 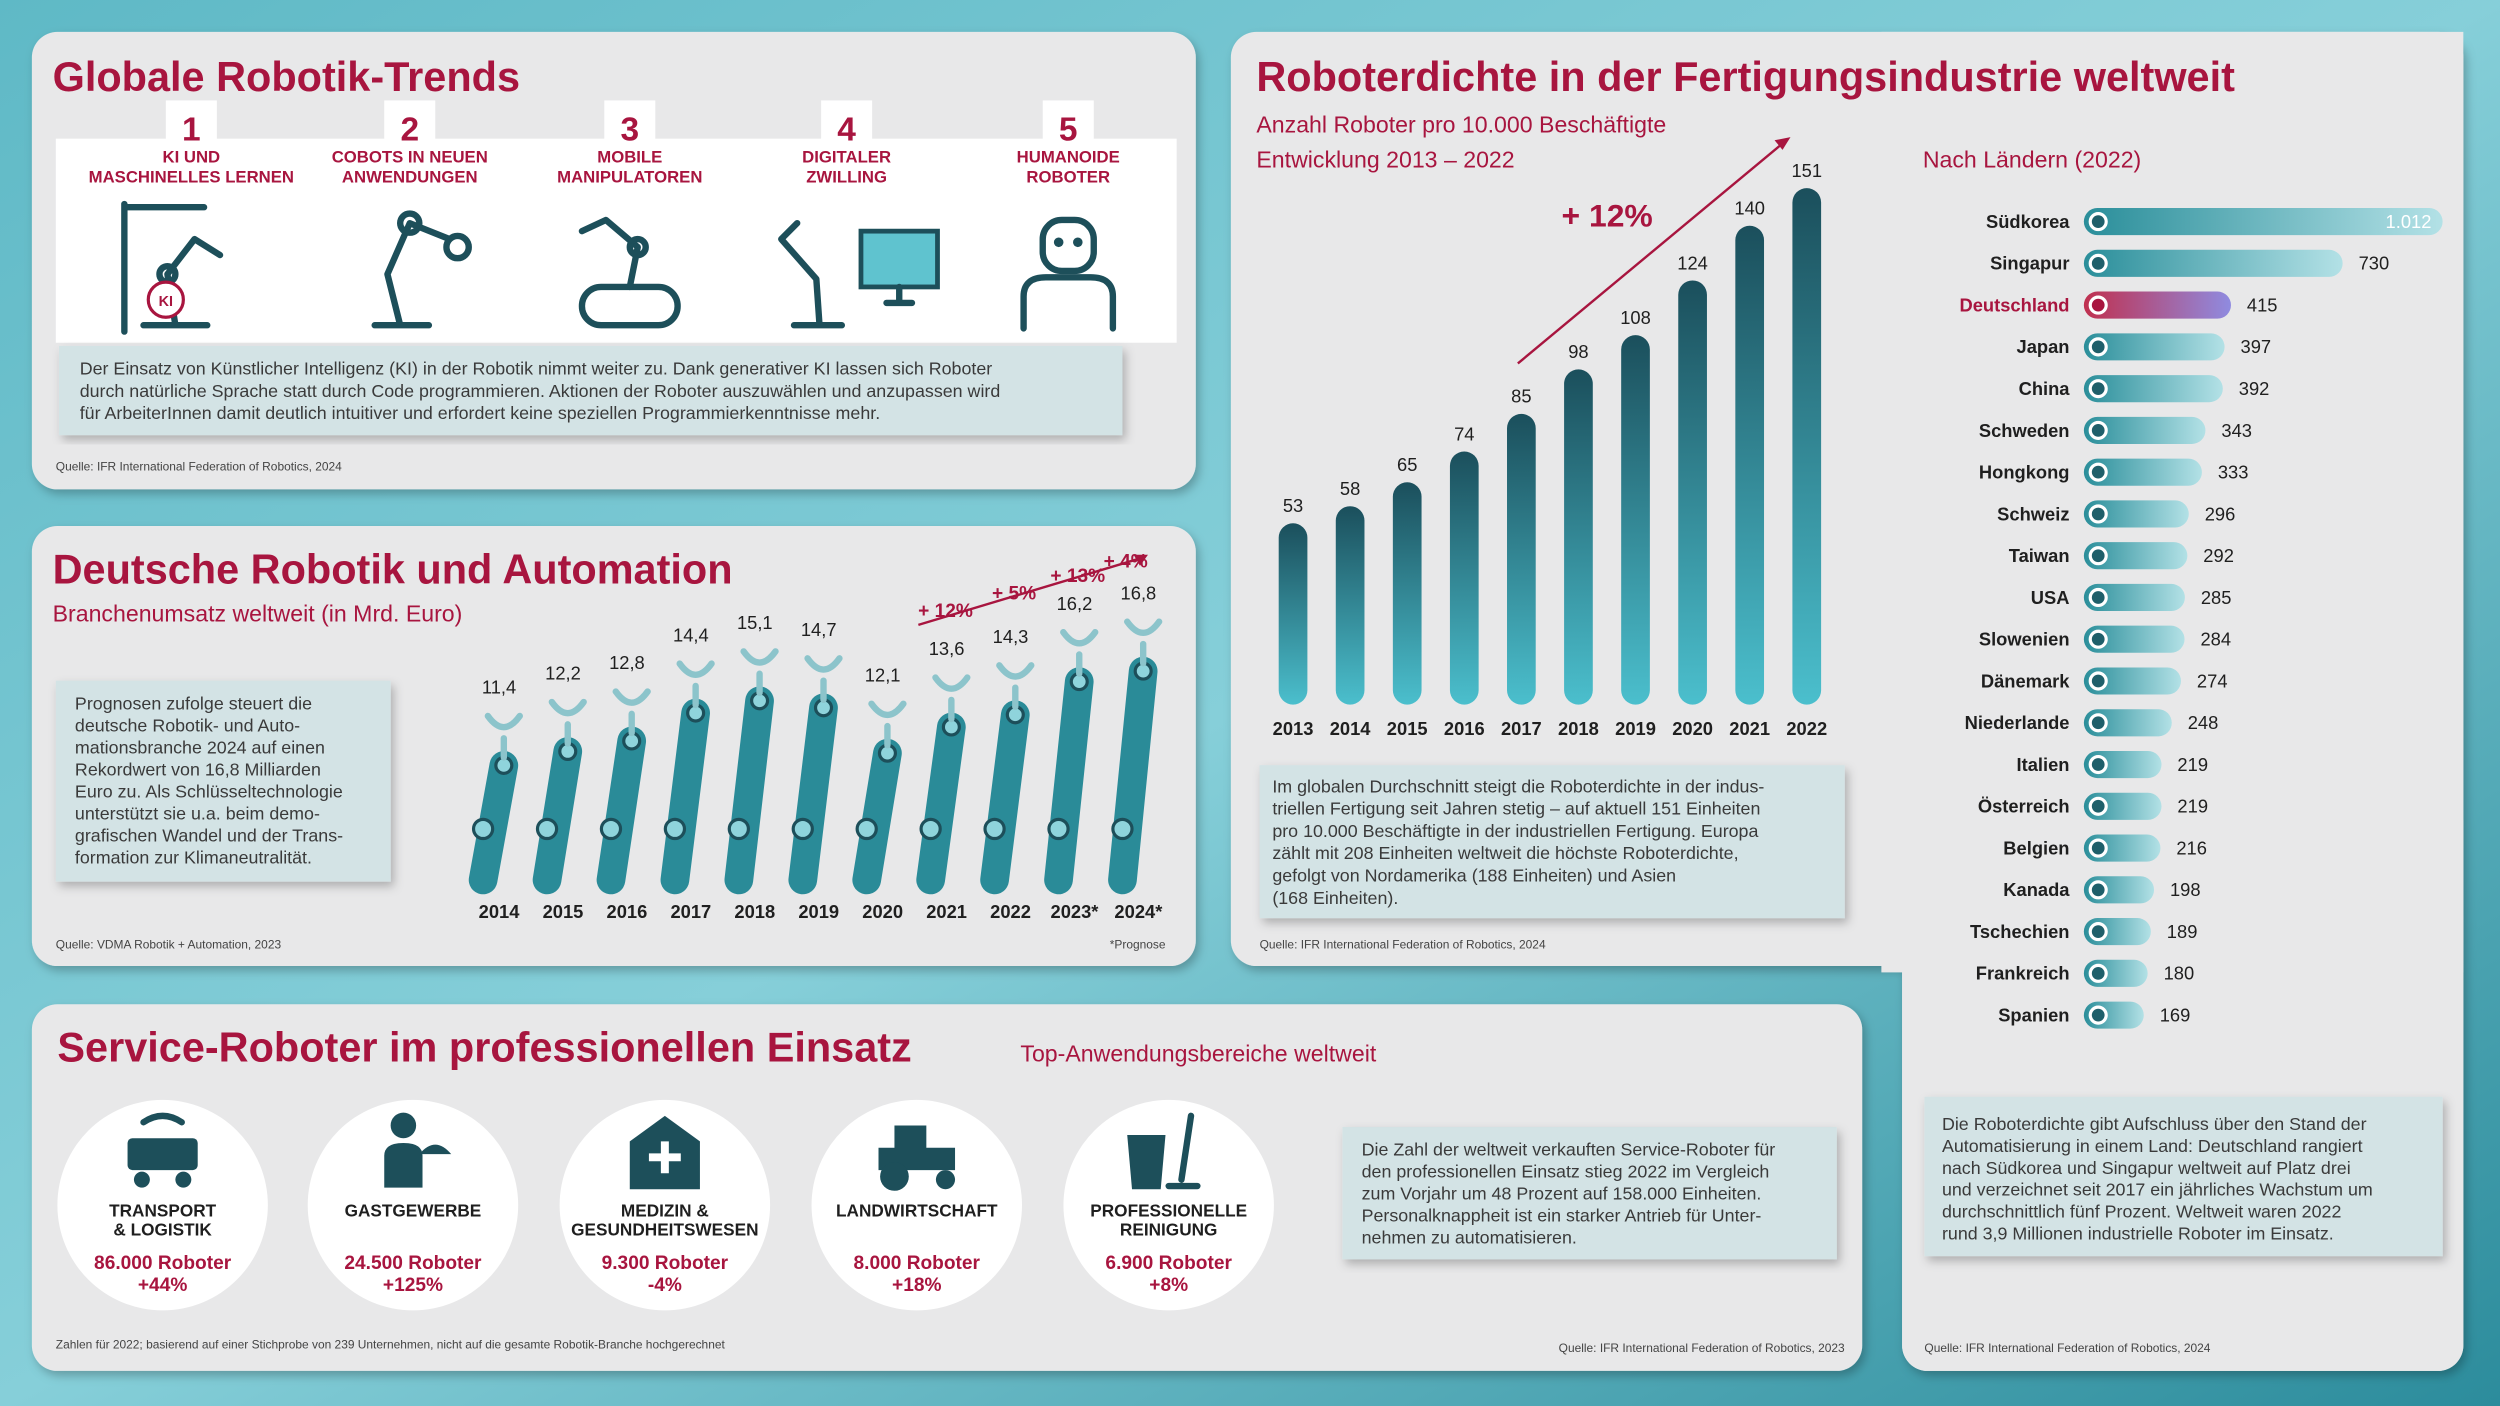 What do you see at coordinates (1407, 464) in the screenshot?
I see `value-label: 65` at bounding box center [1407, 464].